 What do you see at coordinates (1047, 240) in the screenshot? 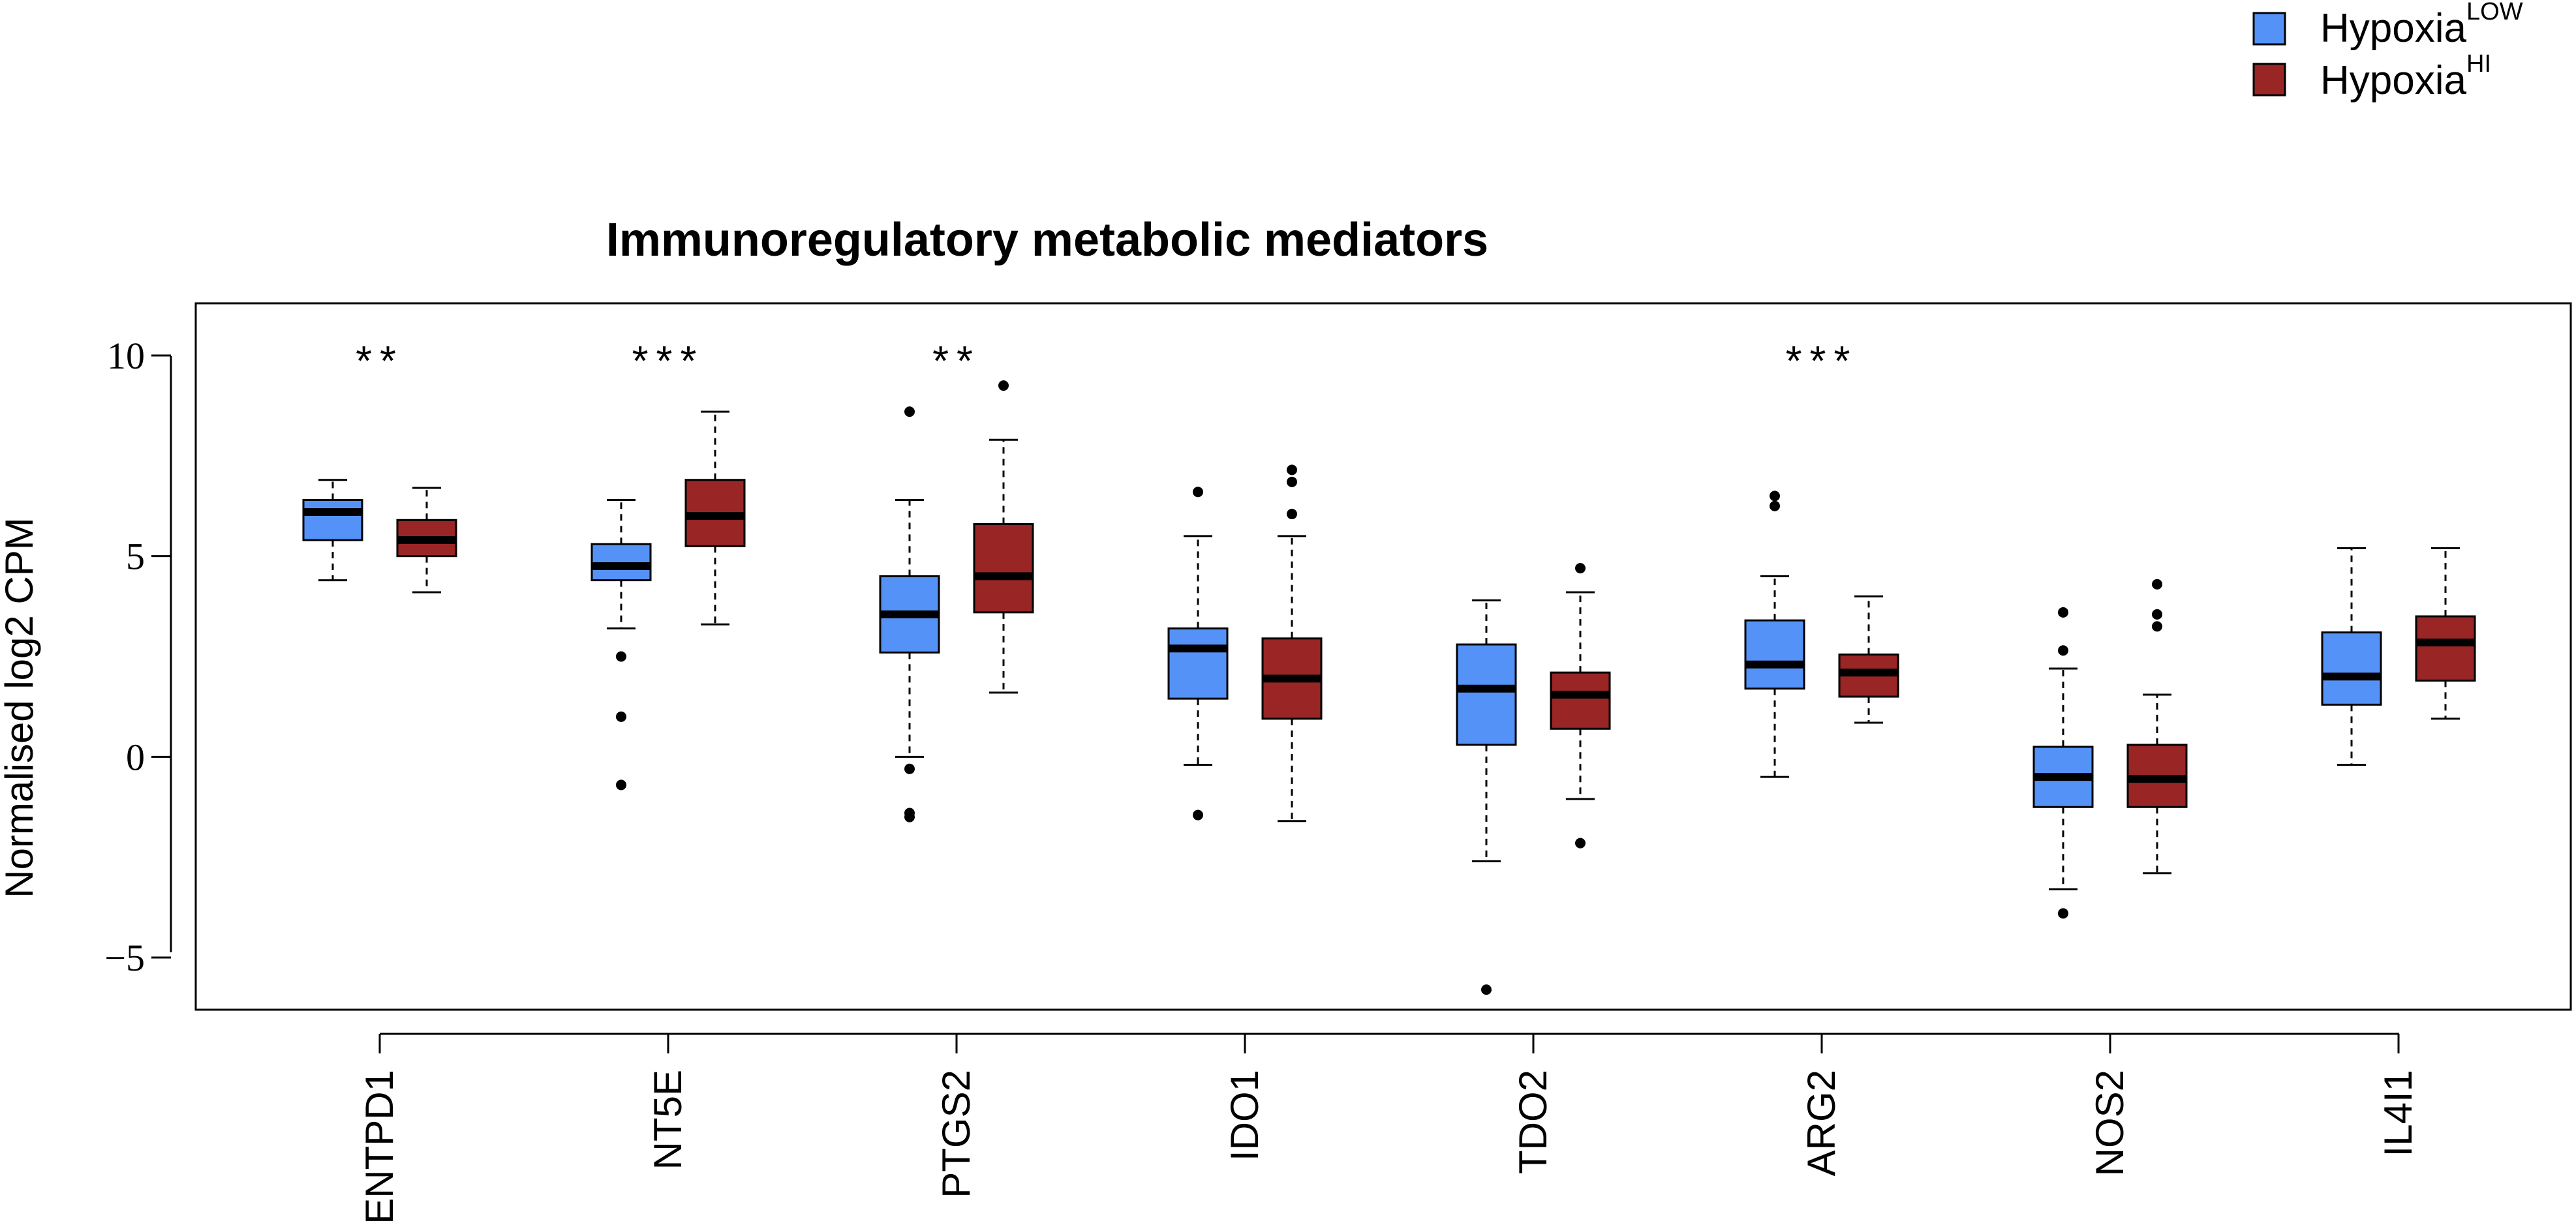
I see `chart-title: Immunoregulatory metabolic mediators` at bounding box center [1047, 240].